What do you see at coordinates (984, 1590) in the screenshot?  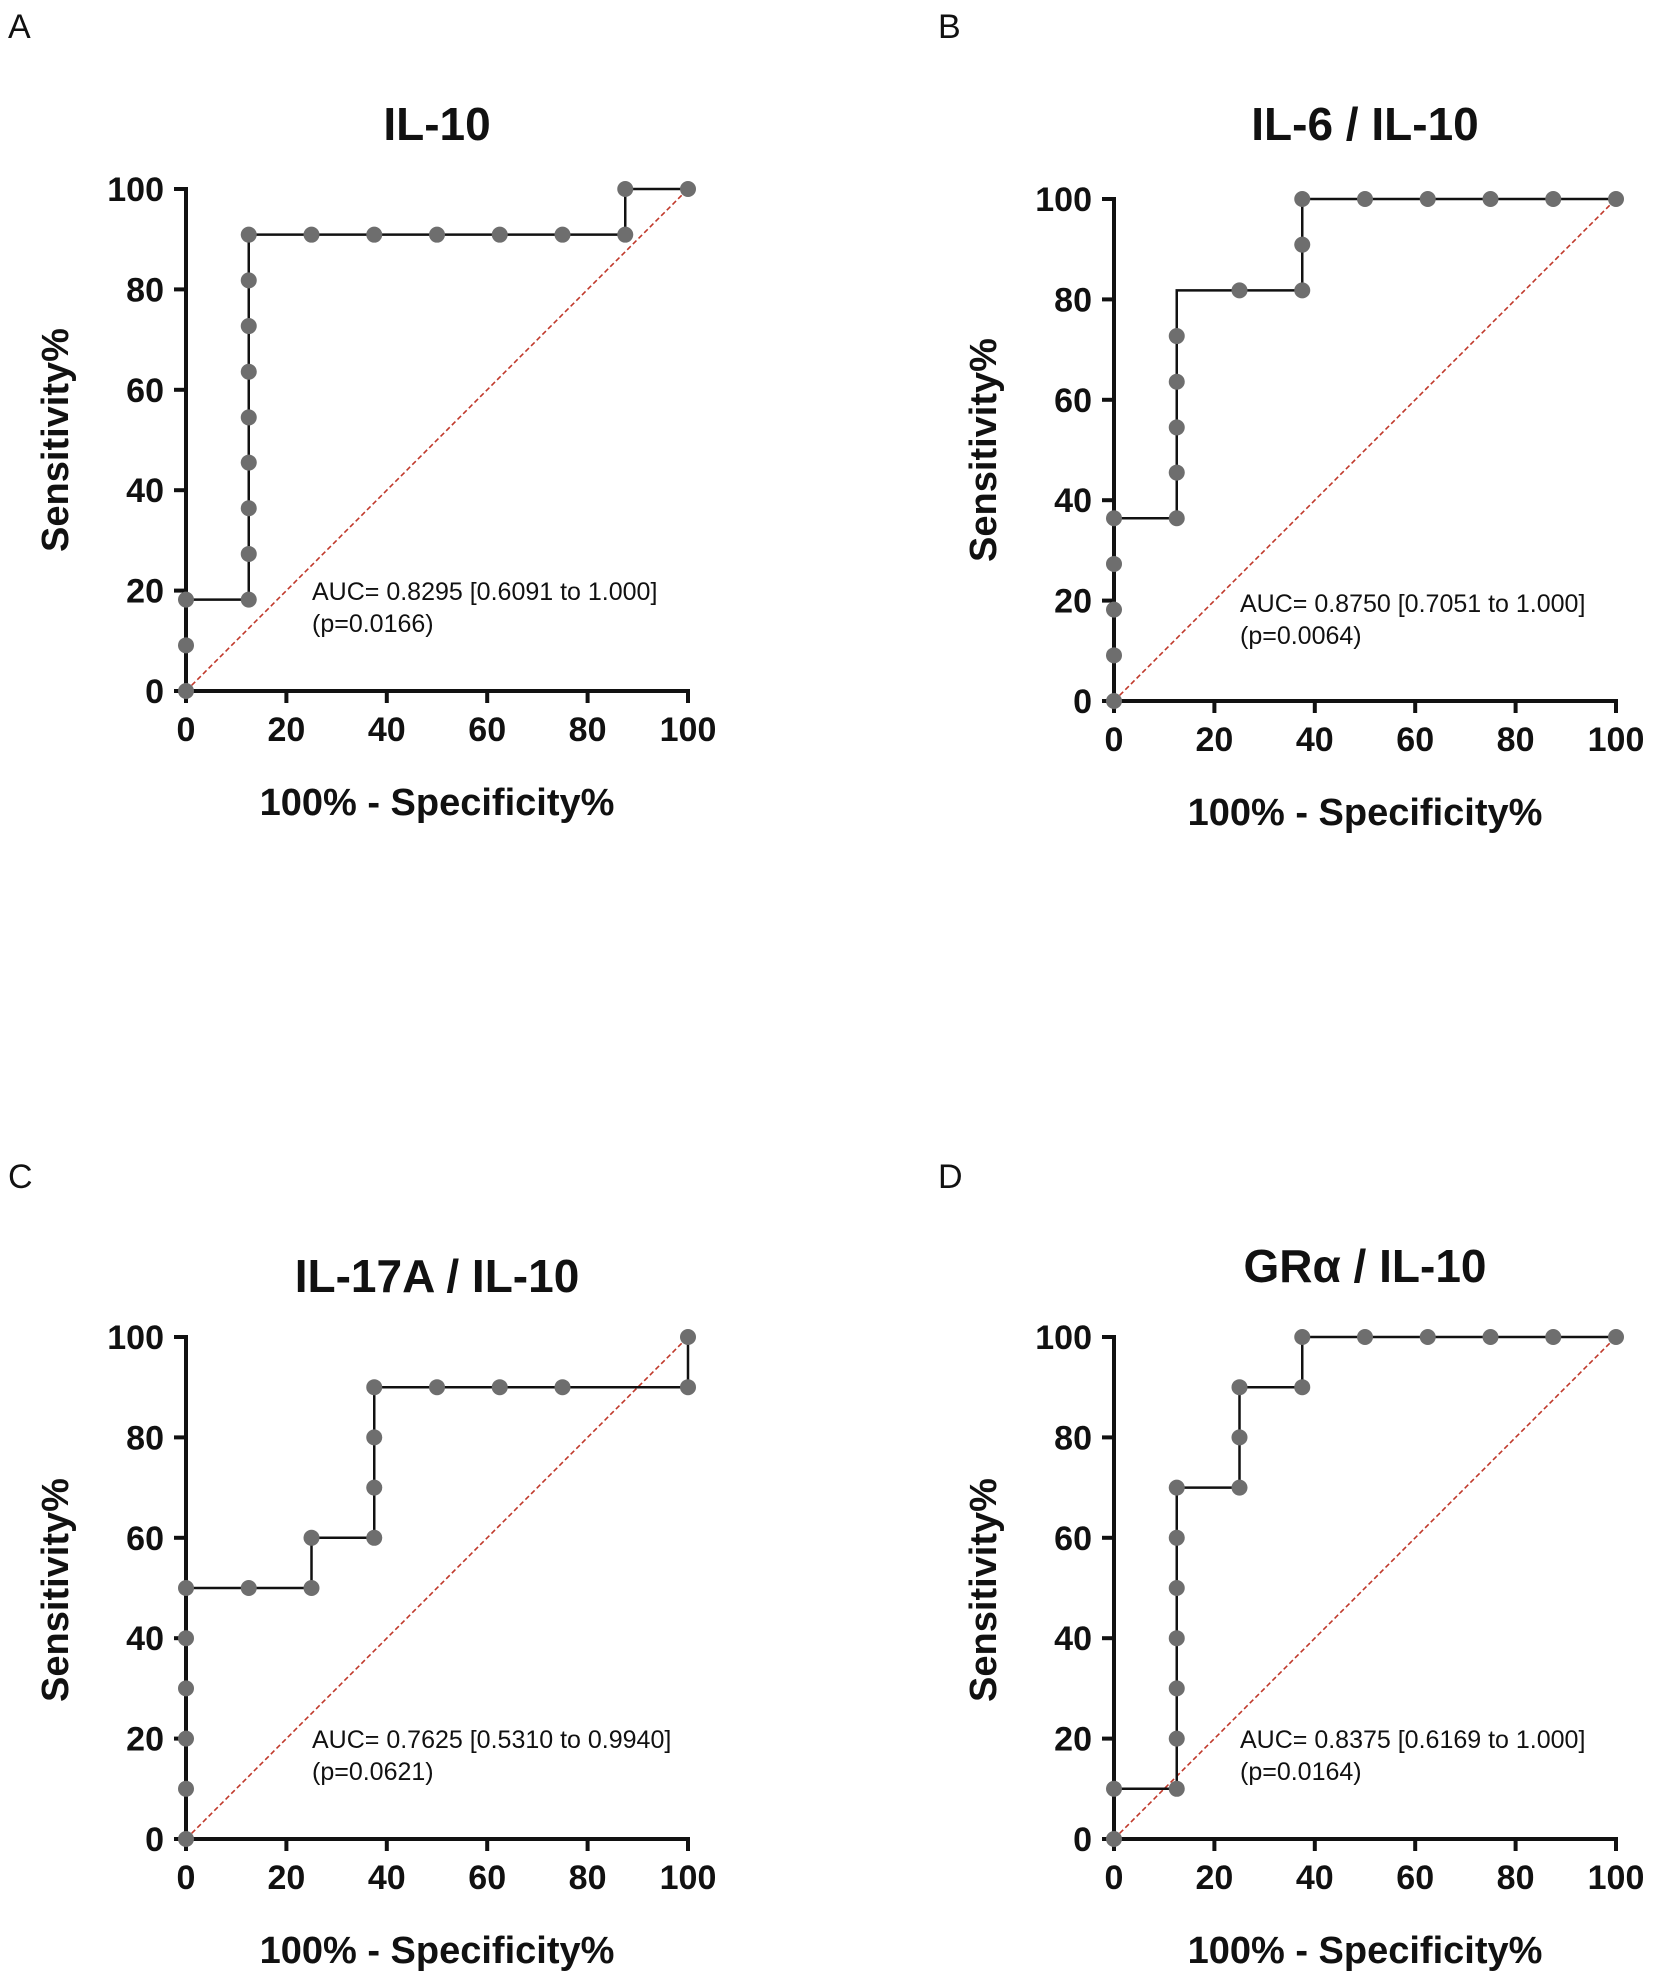 I see `panel-d-ylabel: Sensitivity%` at bounding box center [984, 1590].